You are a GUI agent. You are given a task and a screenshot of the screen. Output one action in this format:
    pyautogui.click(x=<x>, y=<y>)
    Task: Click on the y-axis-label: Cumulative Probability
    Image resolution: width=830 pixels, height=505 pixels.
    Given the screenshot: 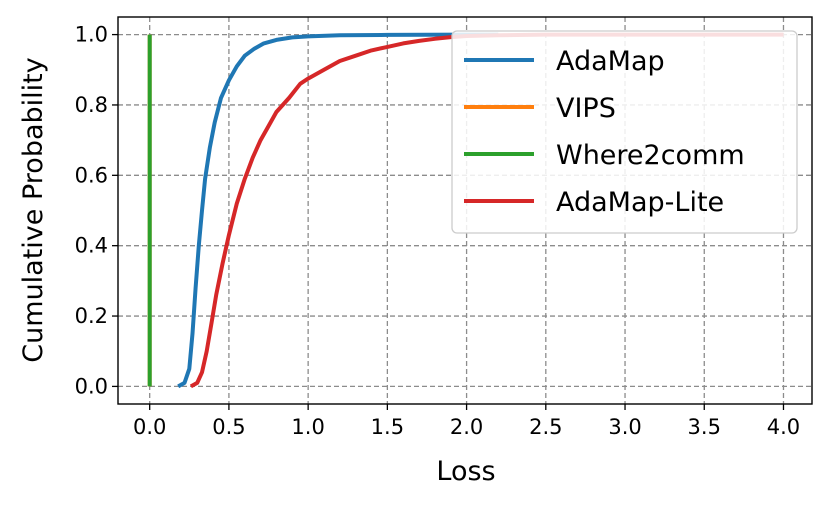 What is the action you would take?
    pyautogui.click(x=33, y=209)
    